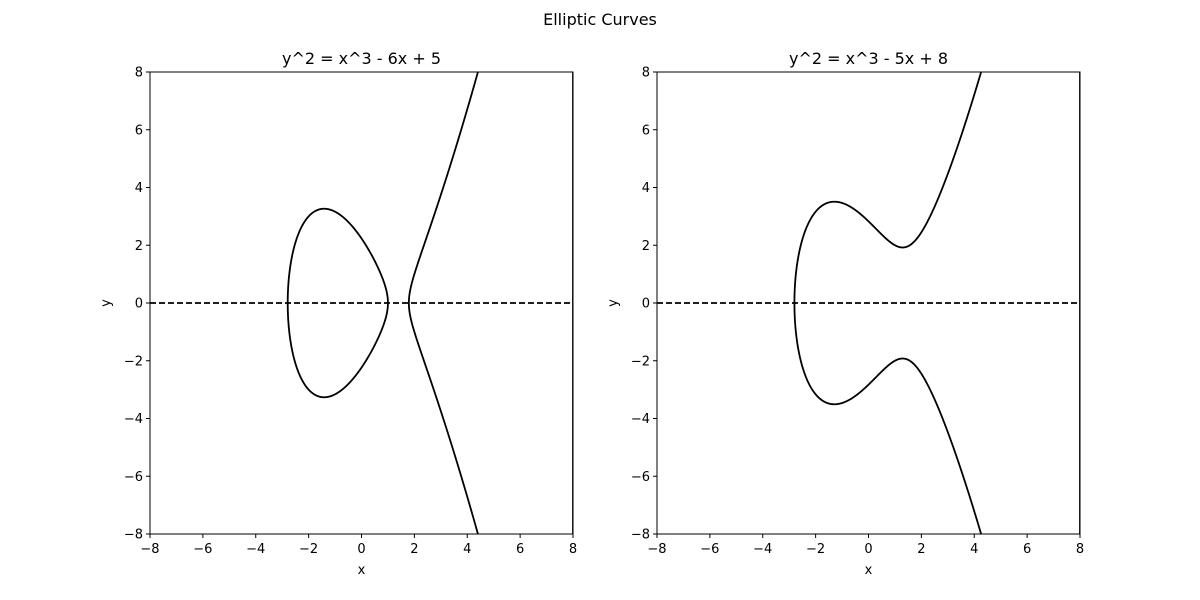 This screenshot has width=1200, height=600. I want to click on subplot-title: y^2 = x^3 - 5x + 8, so click(868, 58).